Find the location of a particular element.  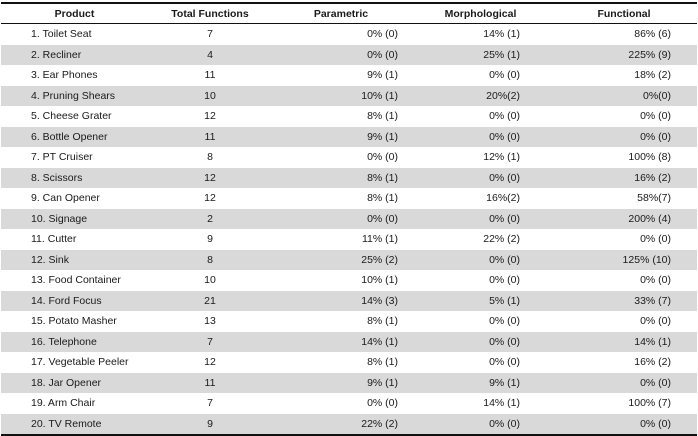

table-row: 12. Sink 8 25% (2) 0% (0) 125% (10) is located at coordinates (349, 259).